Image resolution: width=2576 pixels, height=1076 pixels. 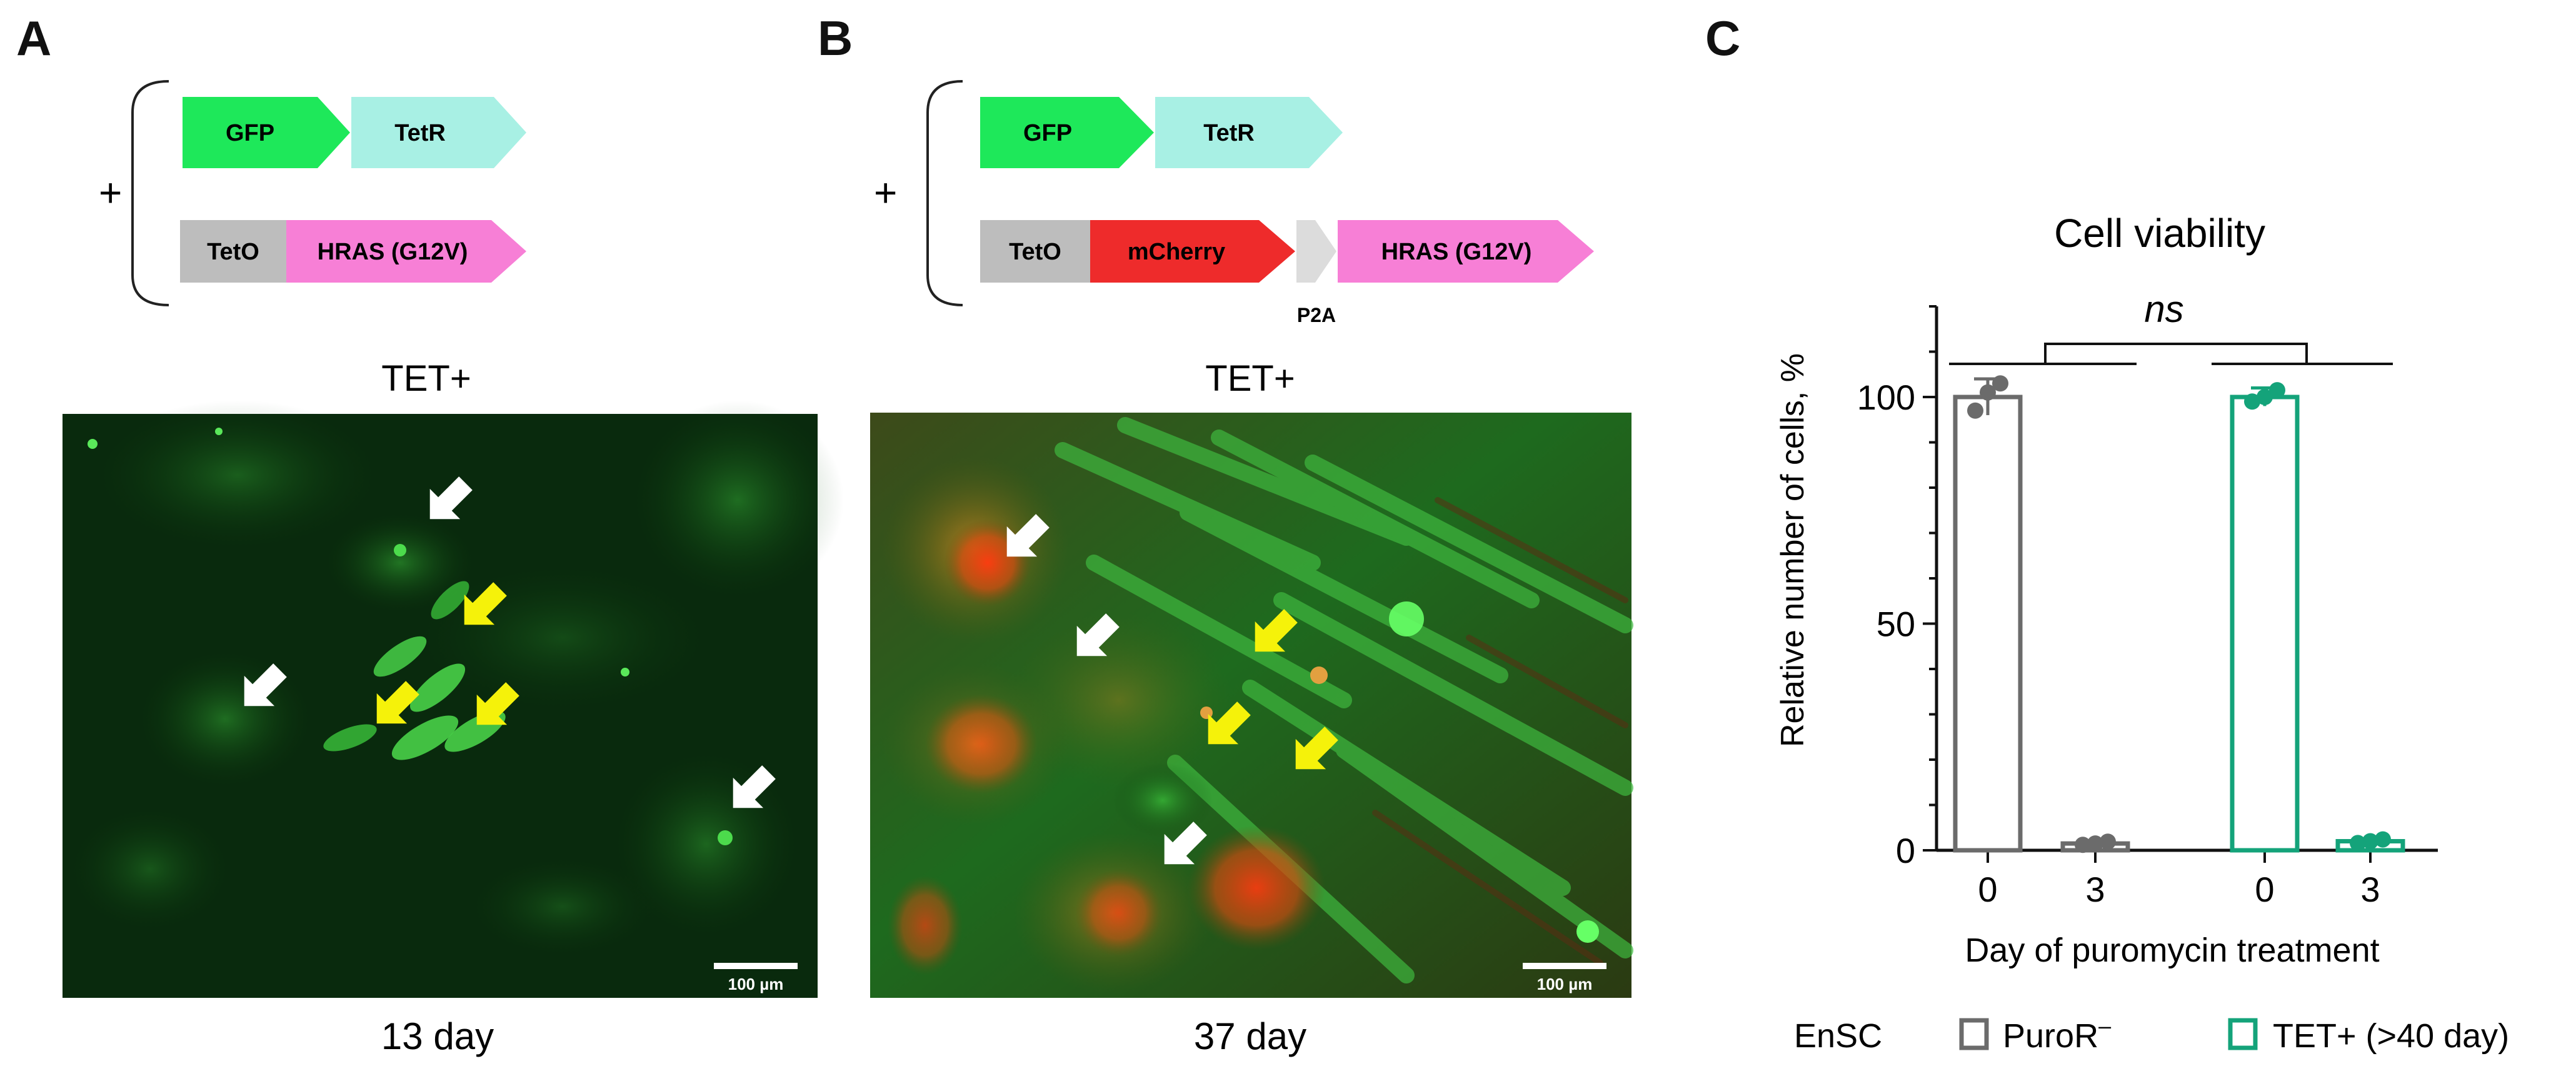 What do you see at coordinates (110, 192) in the screenshot?
I see `plus-sign-a: +` at bounding box center [110, 192].